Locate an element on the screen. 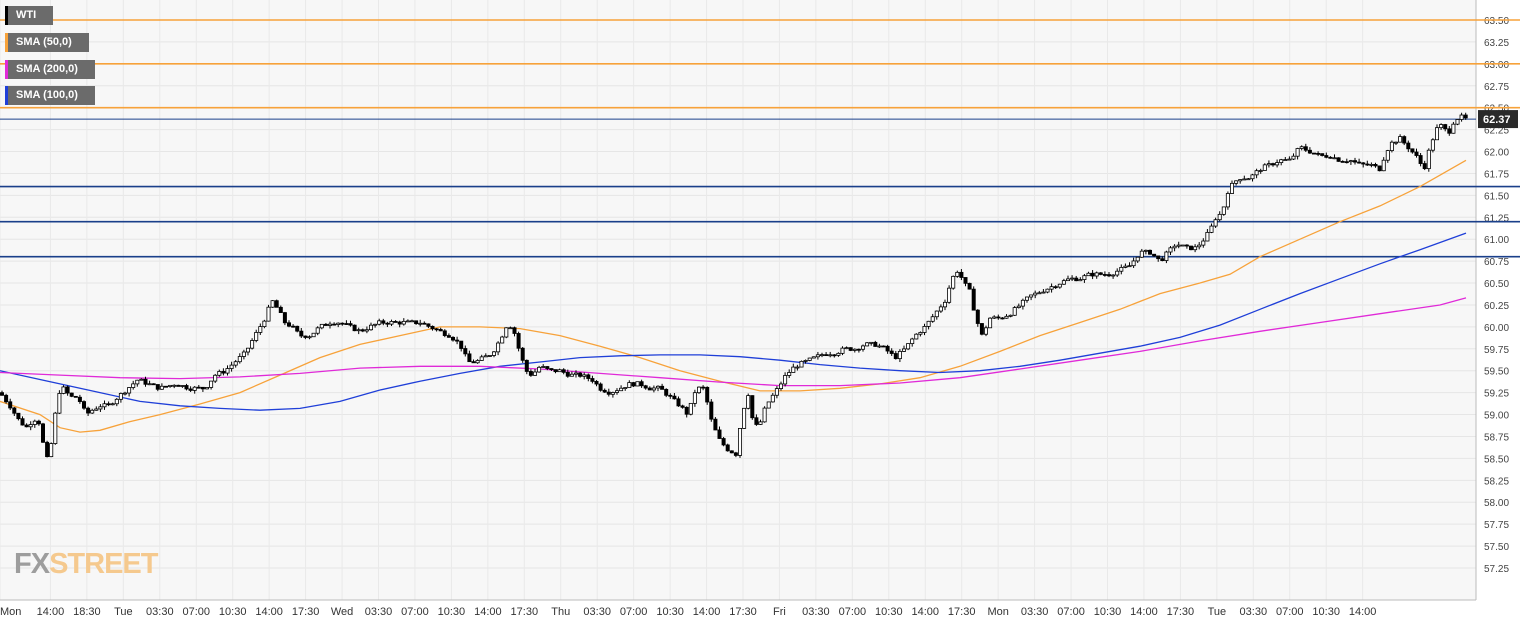 The height and width of the screenshot is (626, 1534). y-tick-label: 62.50 is located at coordinates (1496, 109).